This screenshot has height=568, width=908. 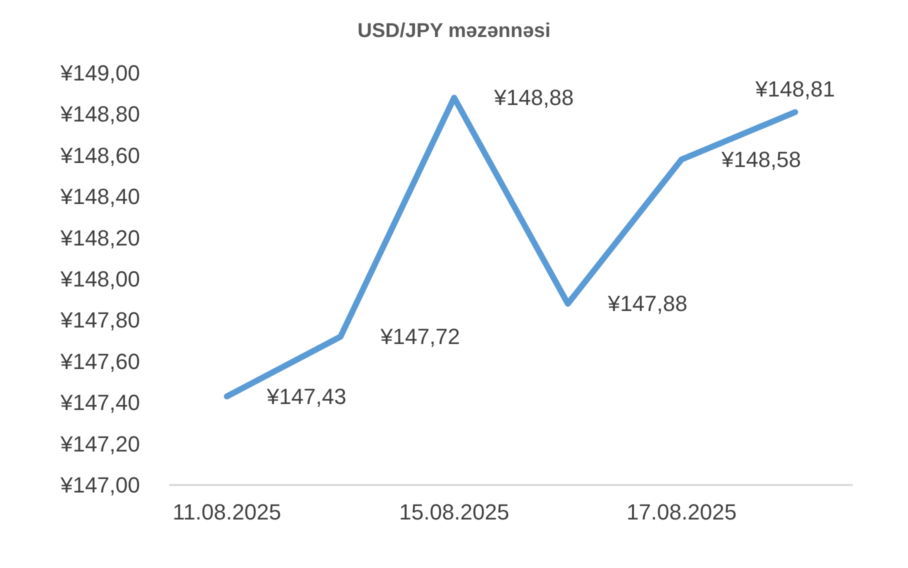 I want to click on y-tick-label: ¥148,20, so click(x=99, y=237).